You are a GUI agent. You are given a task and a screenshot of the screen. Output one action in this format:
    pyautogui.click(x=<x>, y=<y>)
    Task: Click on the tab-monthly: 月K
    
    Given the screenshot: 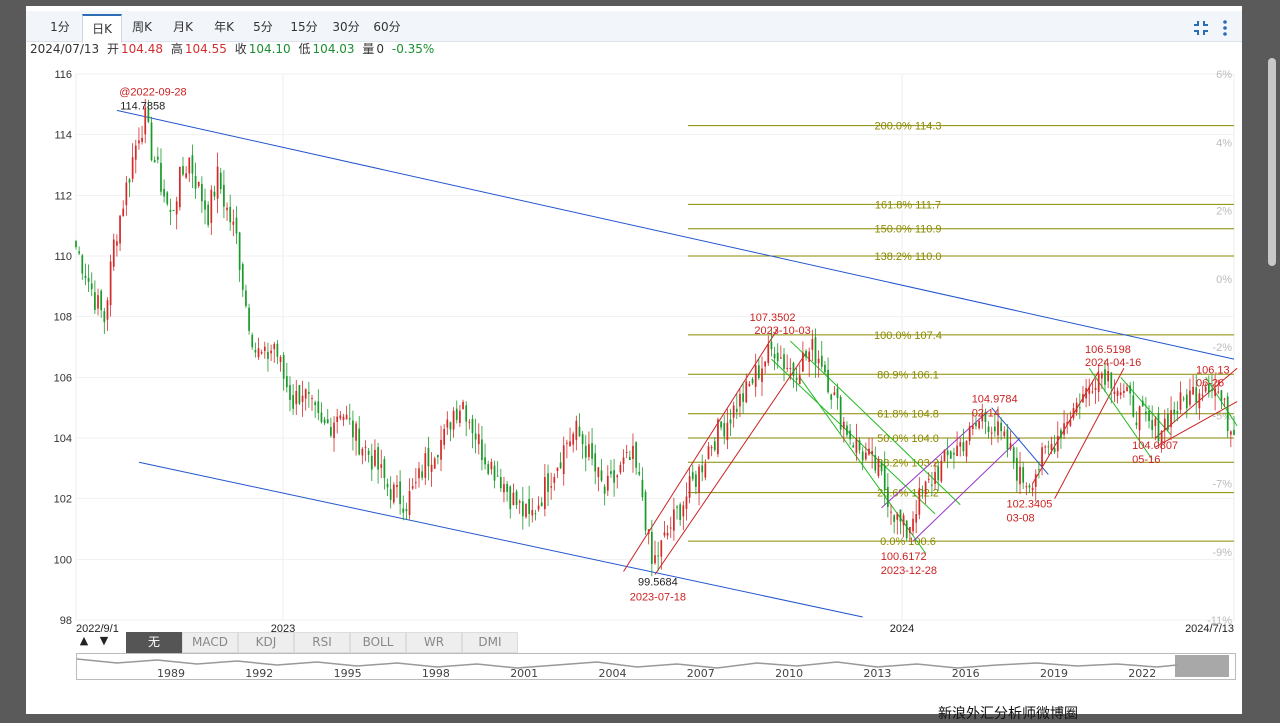 What is the action you would take?
    pyautogui.click(x=183, y=27)
    